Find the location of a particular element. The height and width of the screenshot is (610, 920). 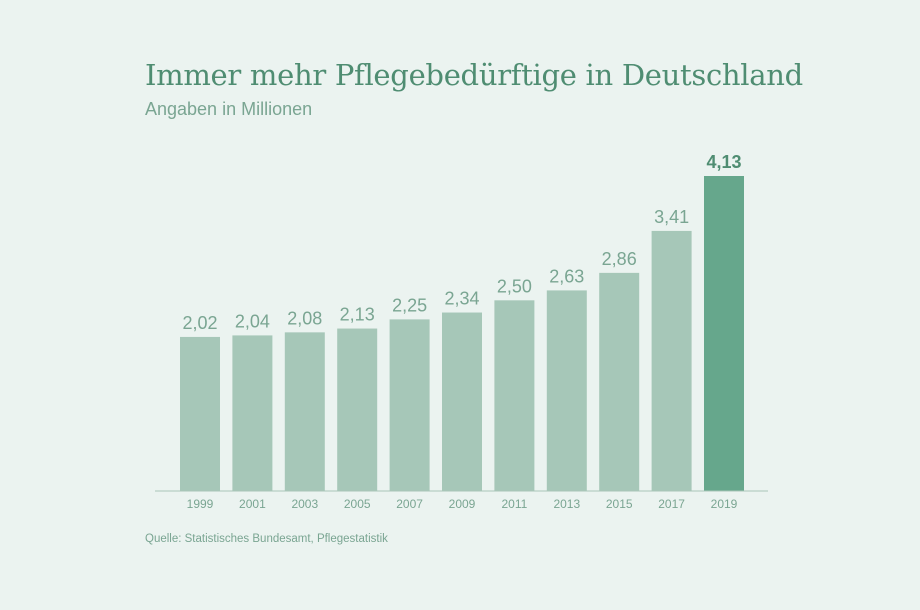

bar-2009 is located at coordinates (462, 401).